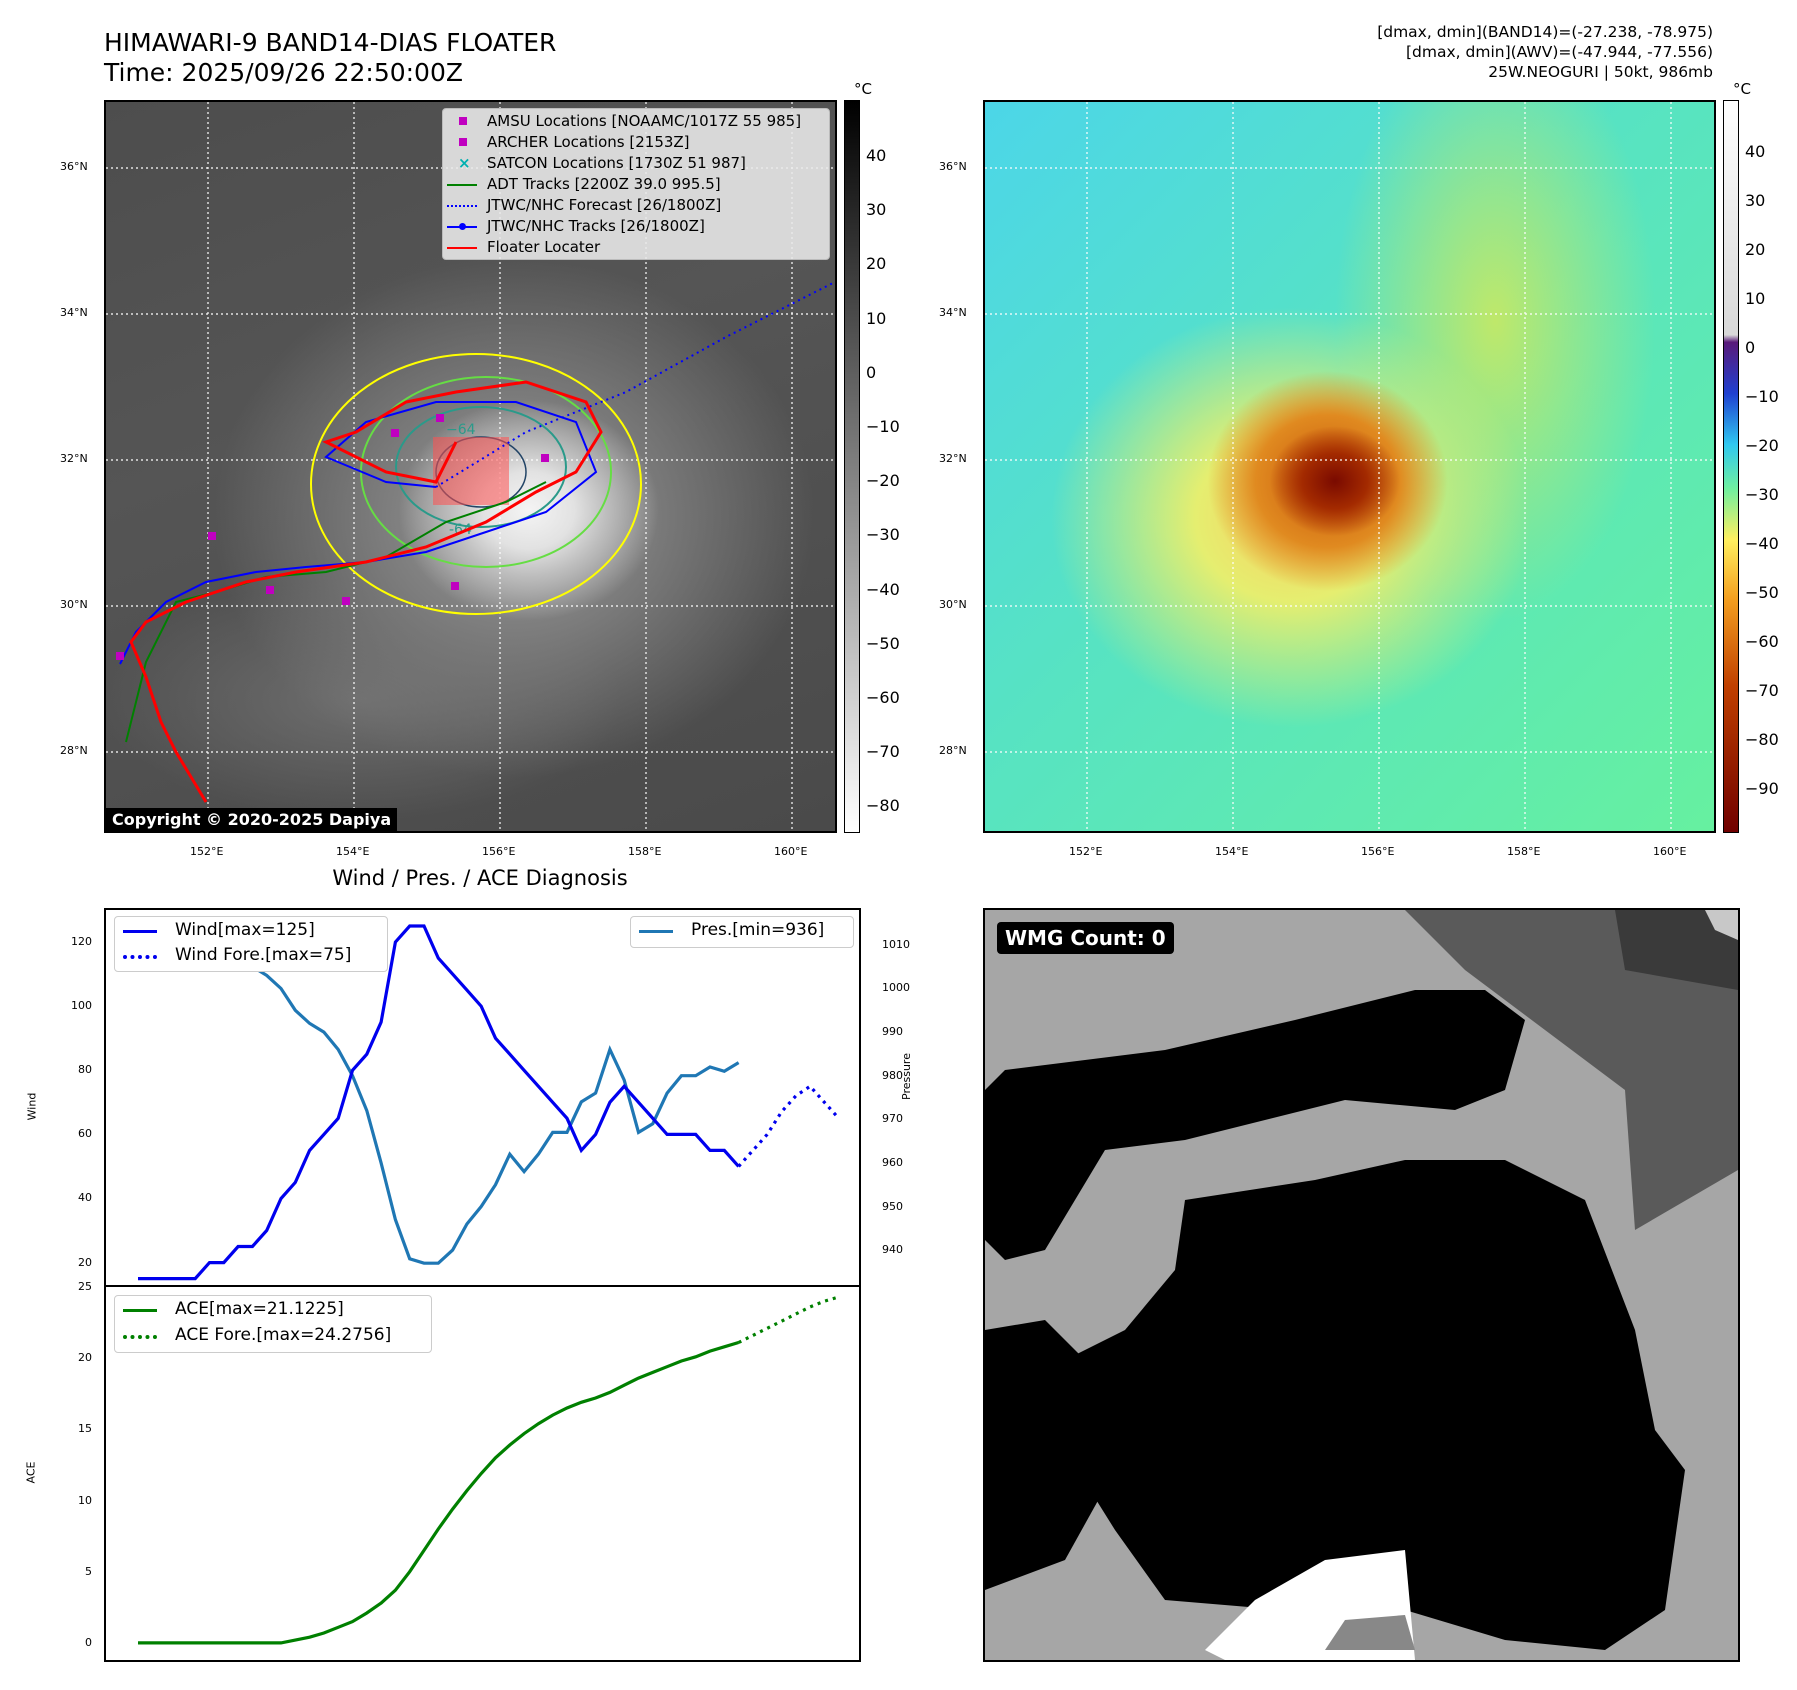 The height and width of the screenshot is (1690, 1797). I want to click on title-line-1: HIMAWARI-9 BAND14-DIAS FLOATER, so click(330, 42).